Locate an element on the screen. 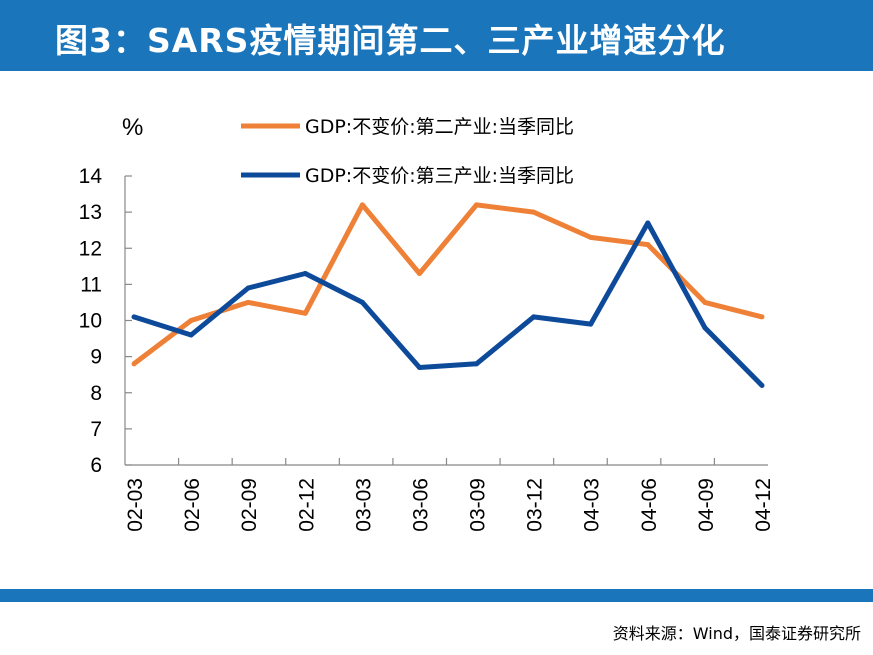 The height and width of the screenshot is (655, 873). x-tick-label: 02-09 is located at coordinates (249, 505).